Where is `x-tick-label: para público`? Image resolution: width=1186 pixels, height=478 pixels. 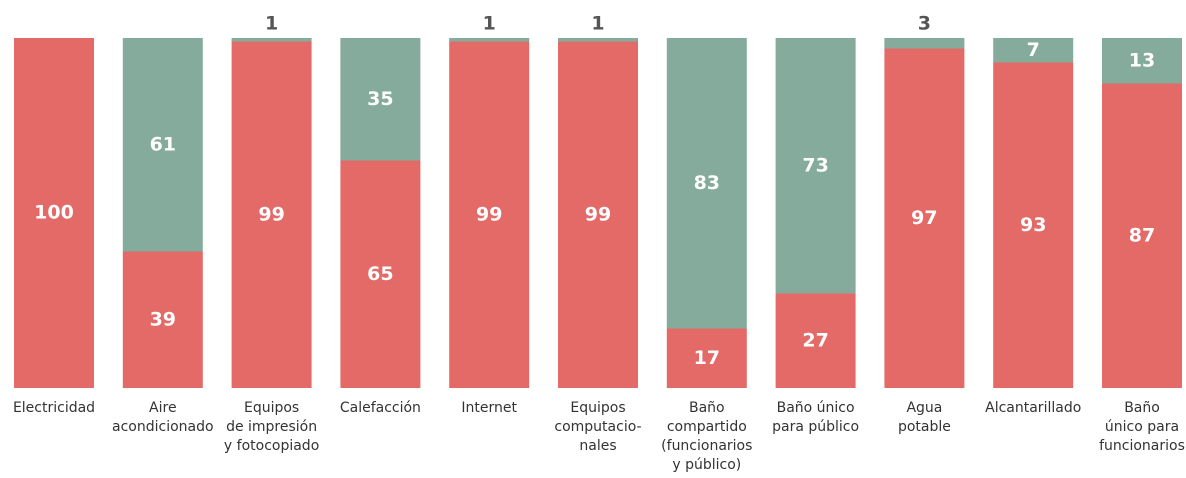
x-tick-label: para público is located at coordinates (815, 427).